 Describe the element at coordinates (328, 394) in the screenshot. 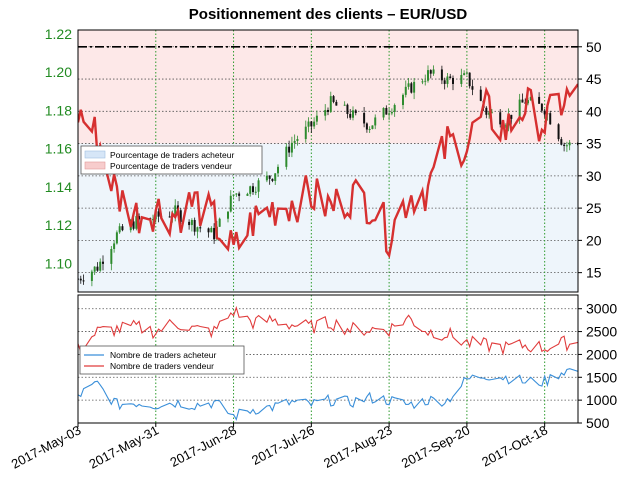

I see `buyer-count-line` at that location.